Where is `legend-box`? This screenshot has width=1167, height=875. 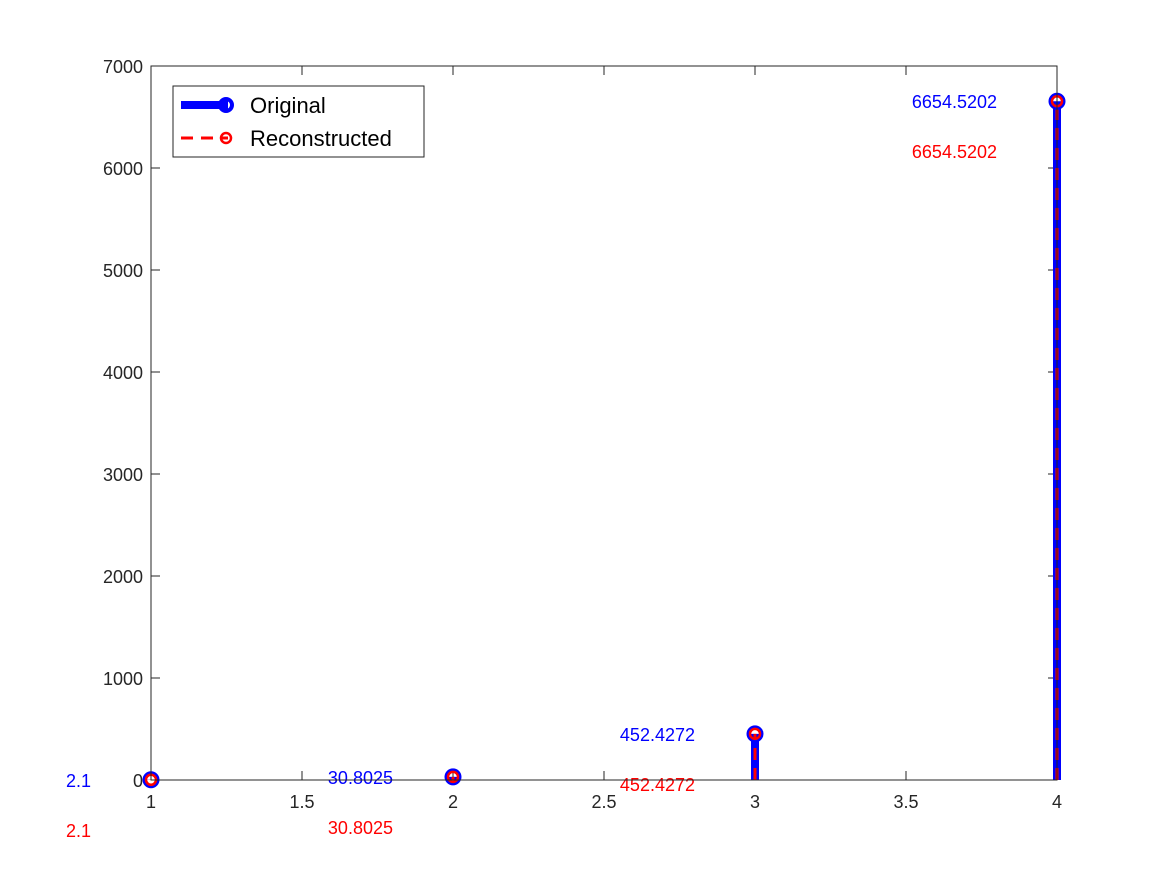 legend-box is located at coordinates (298, 121).